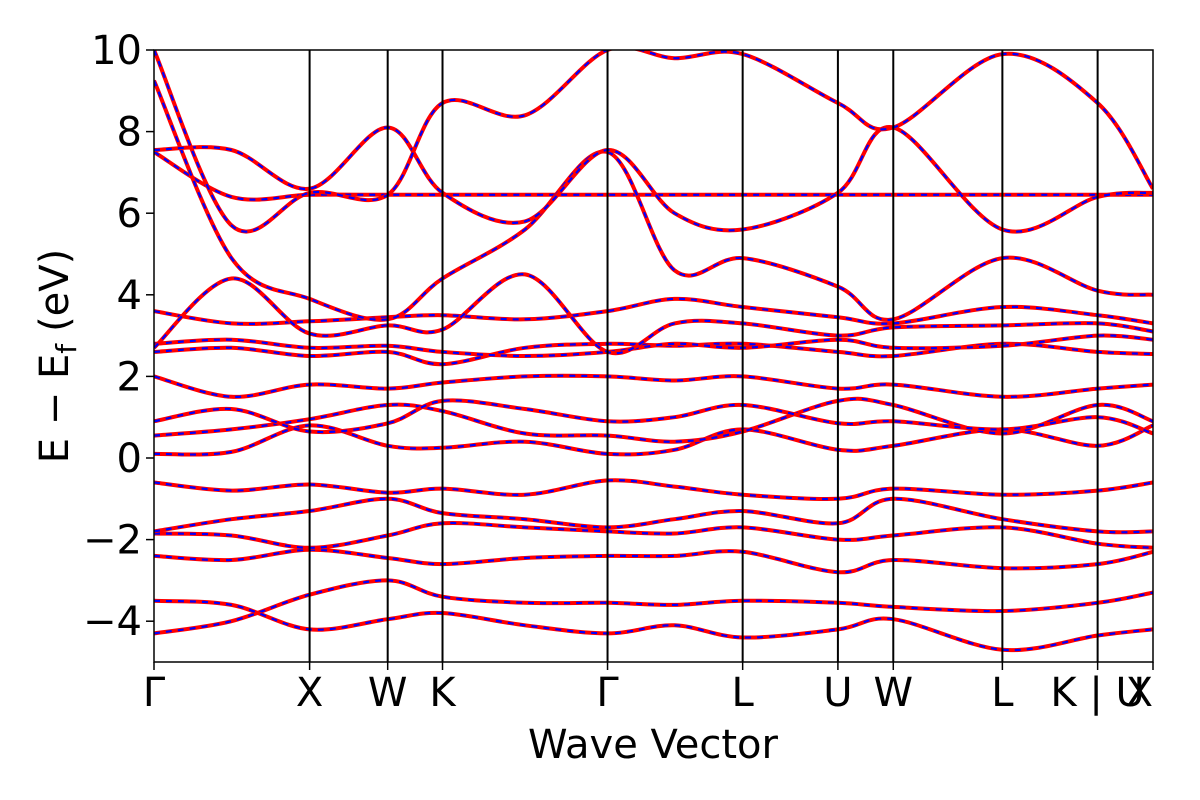 The width and height of the screenshot is (1200, 800). I want to click on y-tick-label-7: 10, so click(116, 51).